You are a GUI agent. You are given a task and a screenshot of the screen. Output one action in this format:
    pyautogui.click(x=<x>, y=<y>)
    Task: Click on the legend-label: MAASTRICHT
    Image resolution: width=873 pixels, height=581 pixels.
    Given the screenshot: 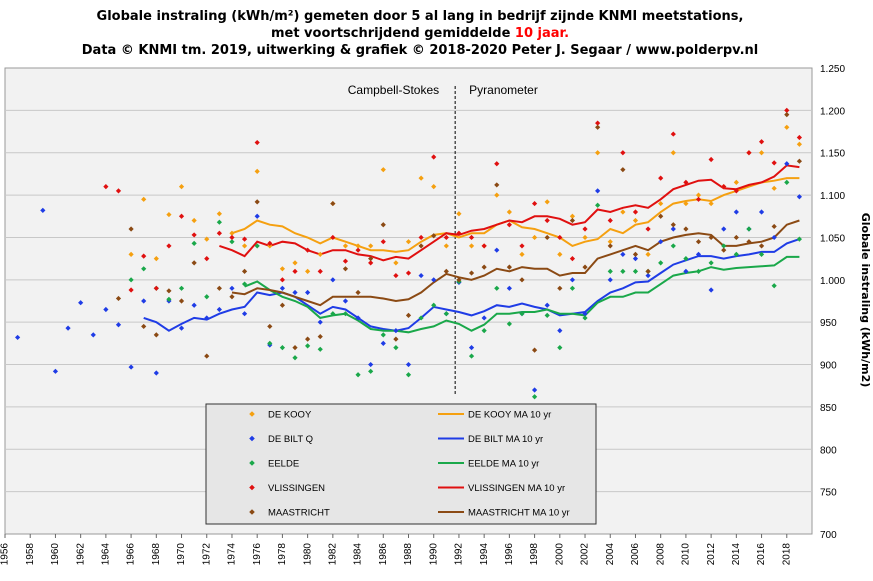 What is the action you would take?
    pyautogui.click(x=299, y=513)
    